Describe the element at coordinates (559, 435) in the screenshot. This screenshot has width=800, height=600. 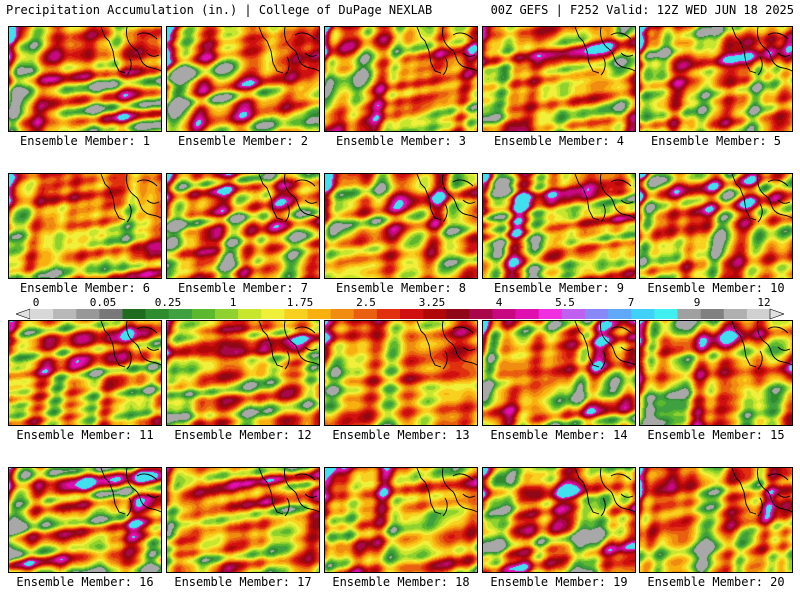
I see `ensemble-member-label: Ensemble Member: 14` at that location.